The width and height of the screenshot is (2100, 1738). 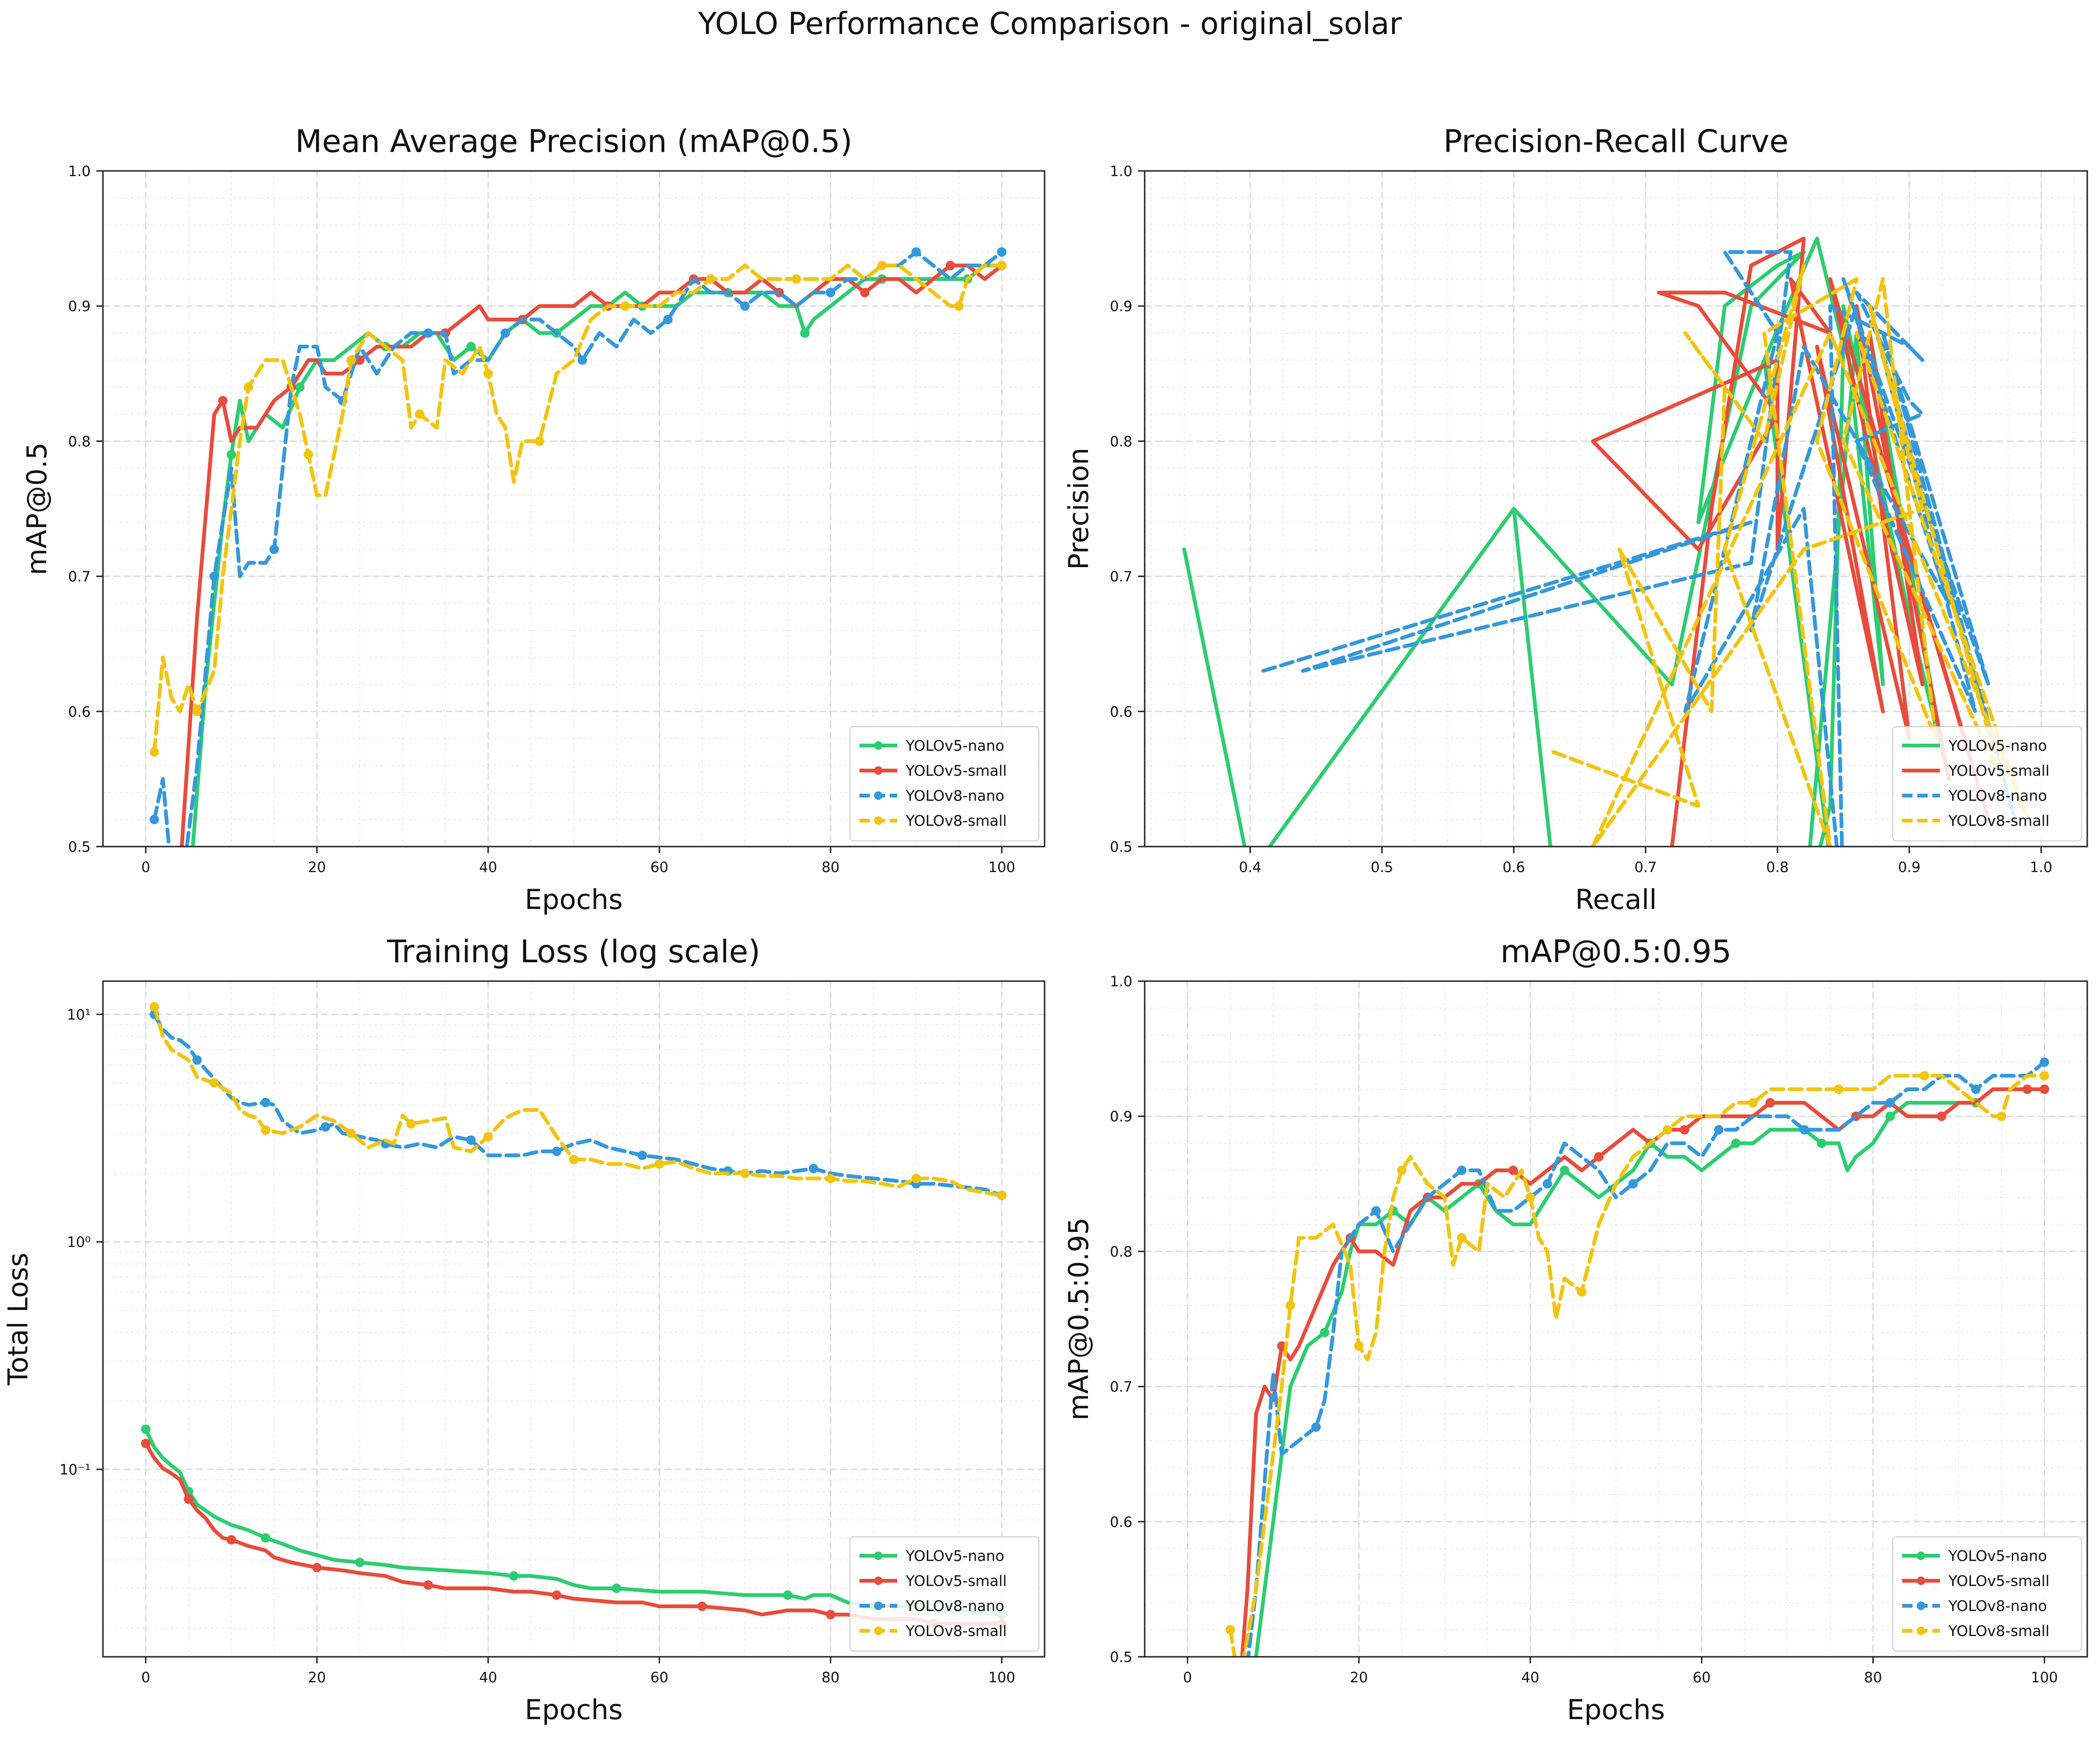 I want to click on x-tick-label: 0.6, so click(x=1514, y=867).